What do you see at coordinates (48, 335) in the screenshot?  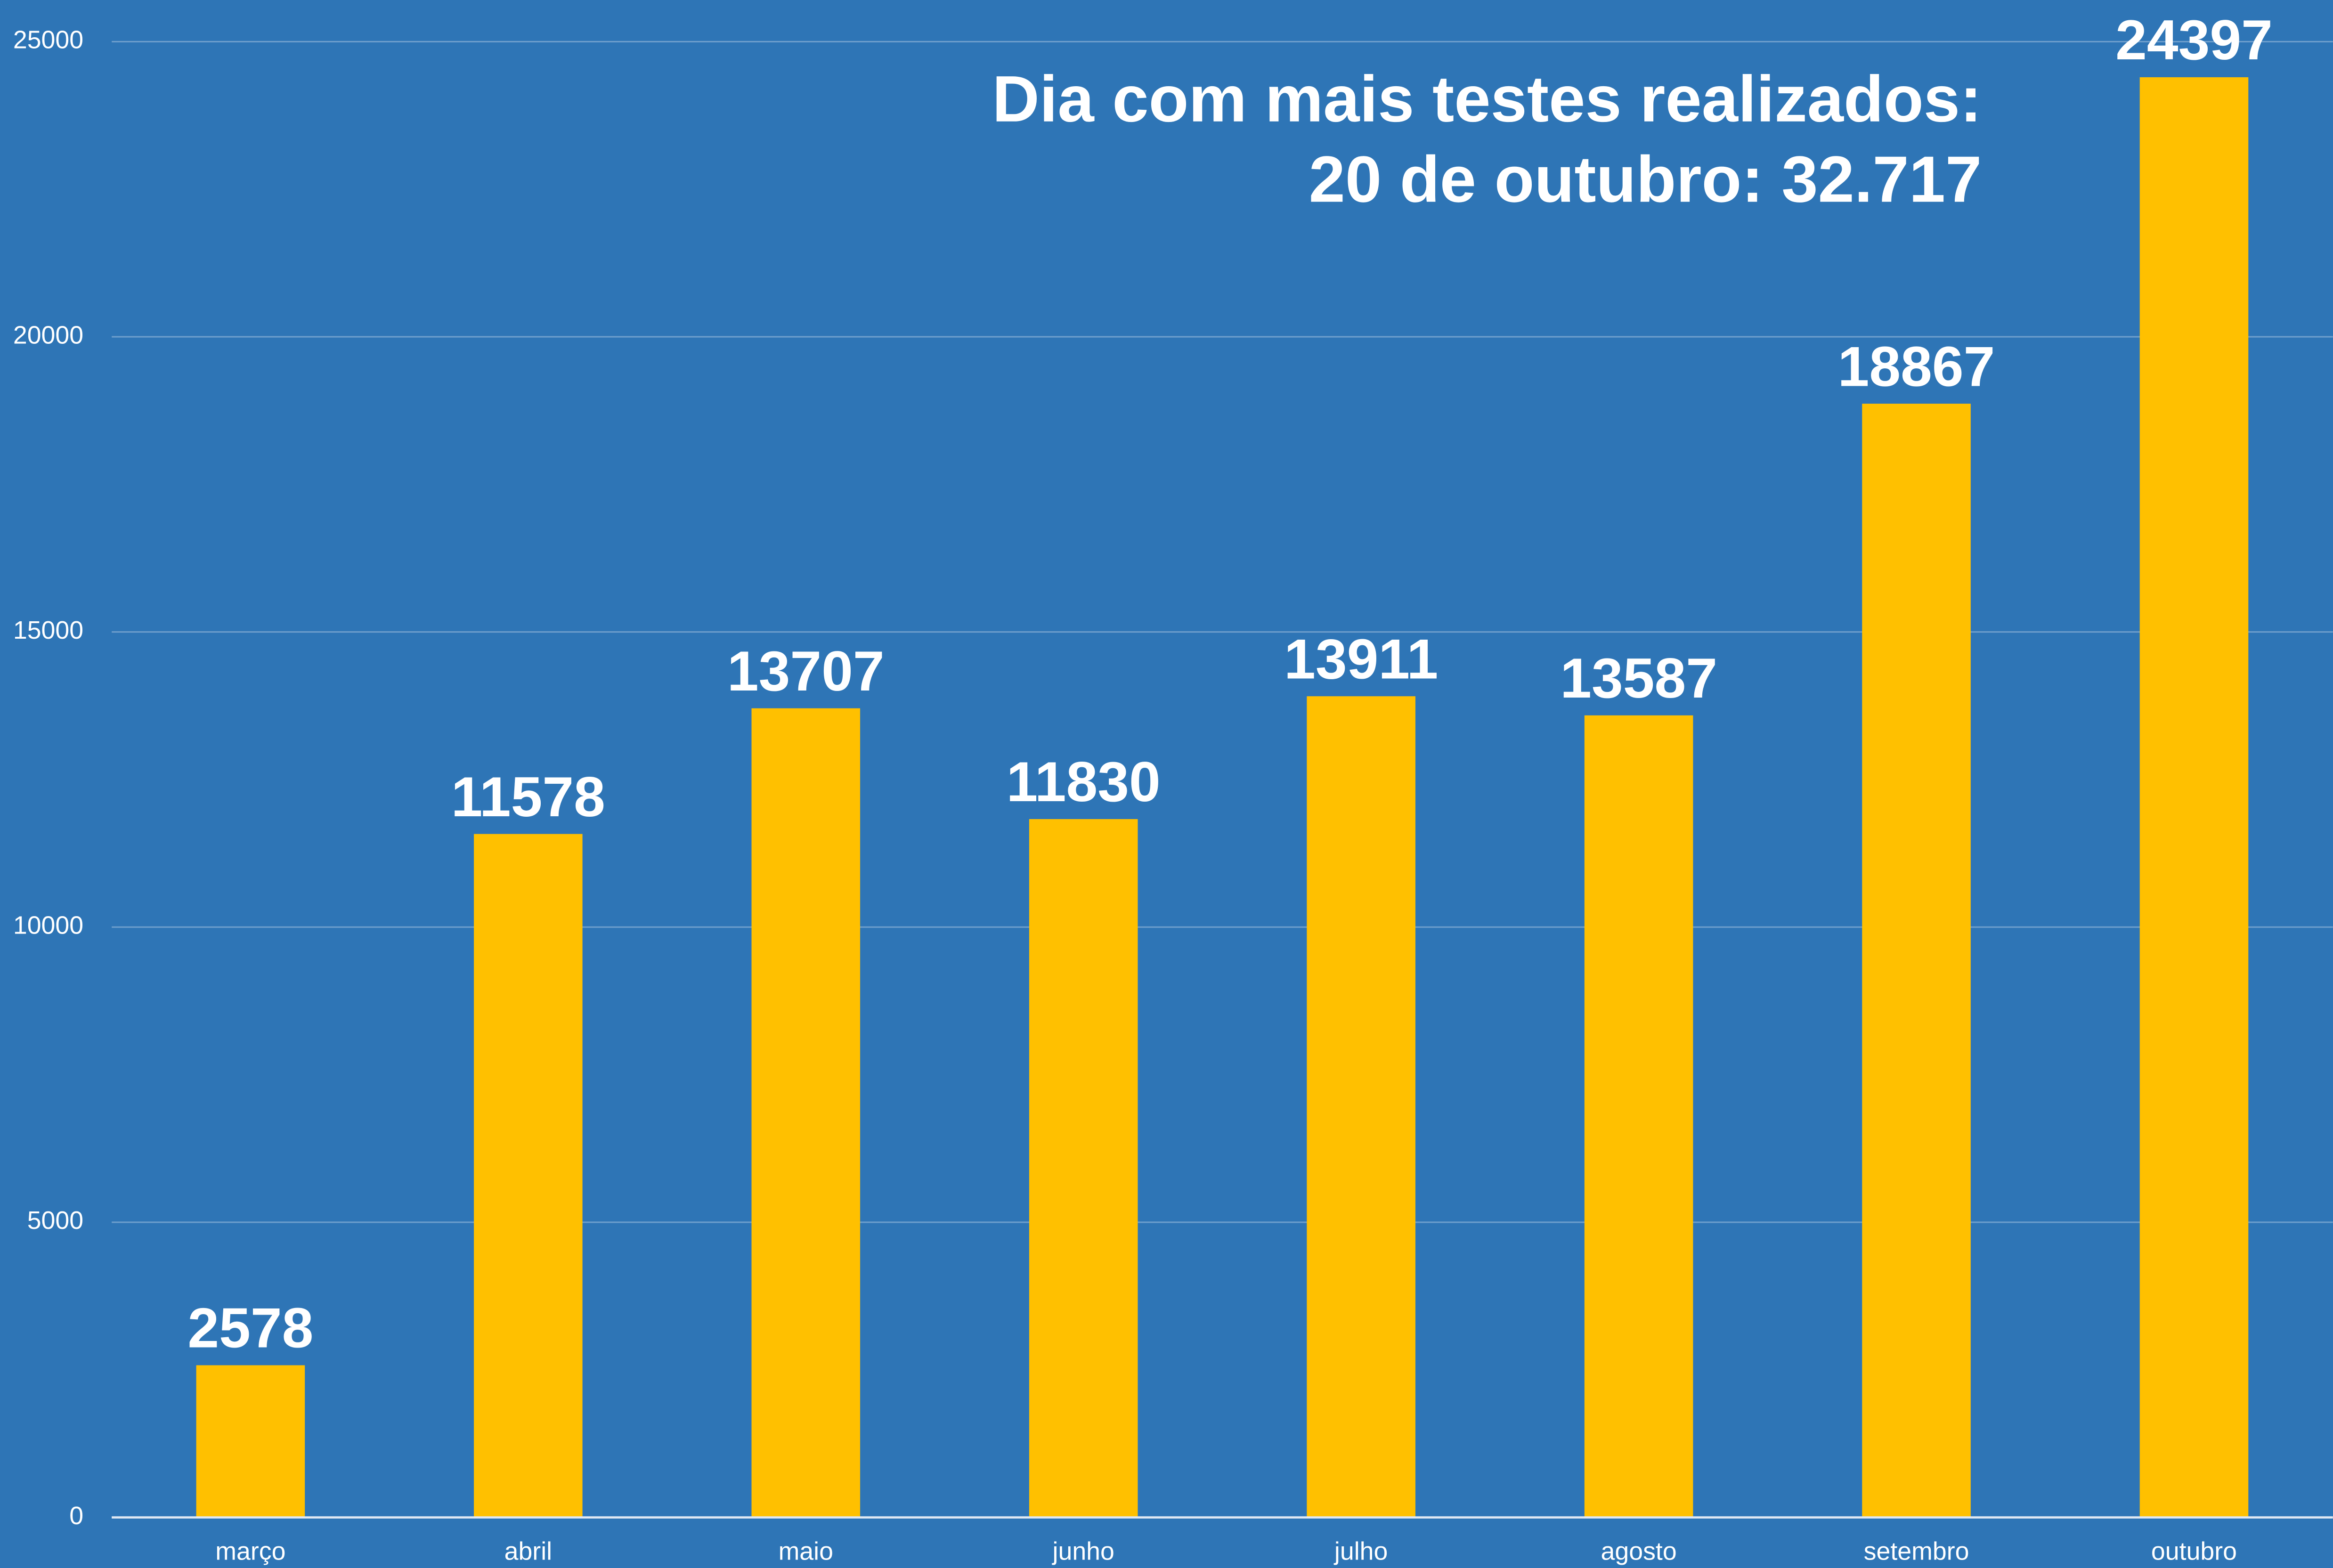 I see `y-tick-label: 20000` at bounding box center [48, 335].